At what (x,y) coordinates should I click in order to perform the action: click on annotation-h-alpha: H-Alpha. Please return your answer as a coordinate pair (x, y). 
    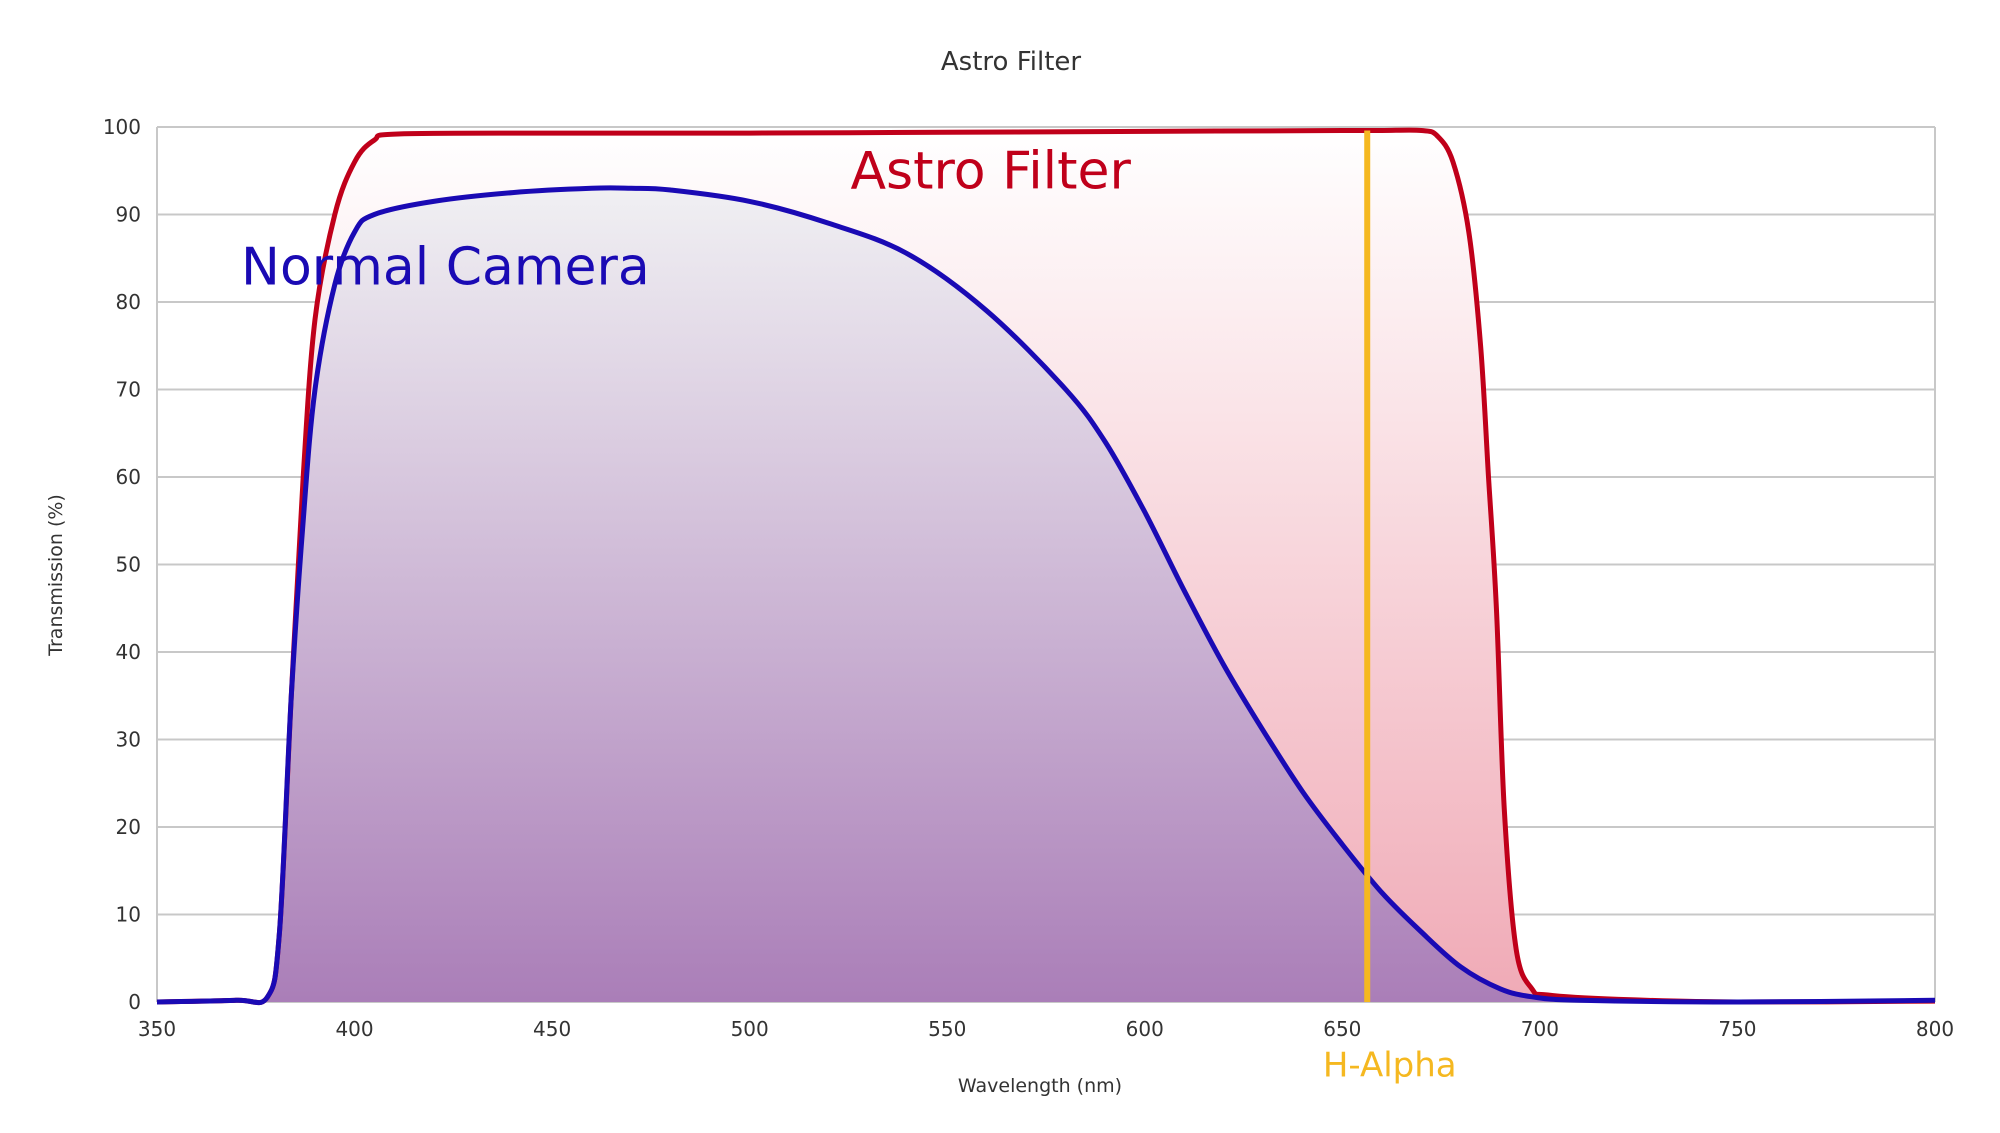
    Looking at the image, I should click on (1390, 1065).